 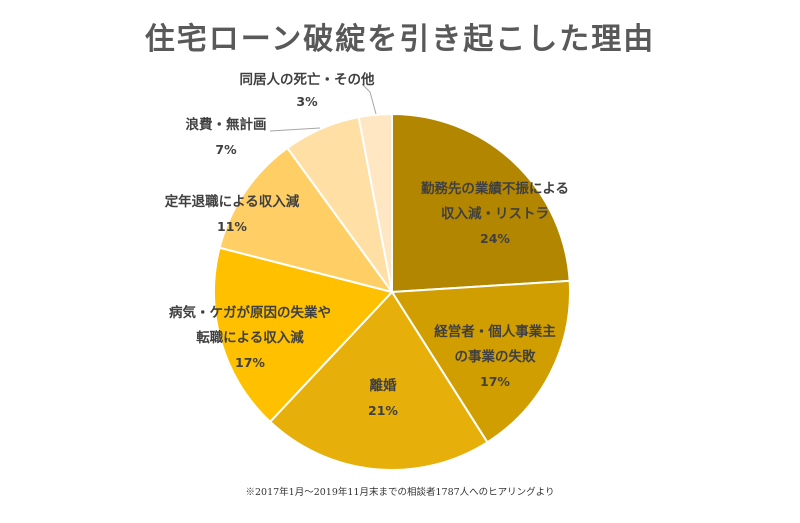 I want to click on slice-label-6: 浪費・無計画, so click(x=226, y=124).